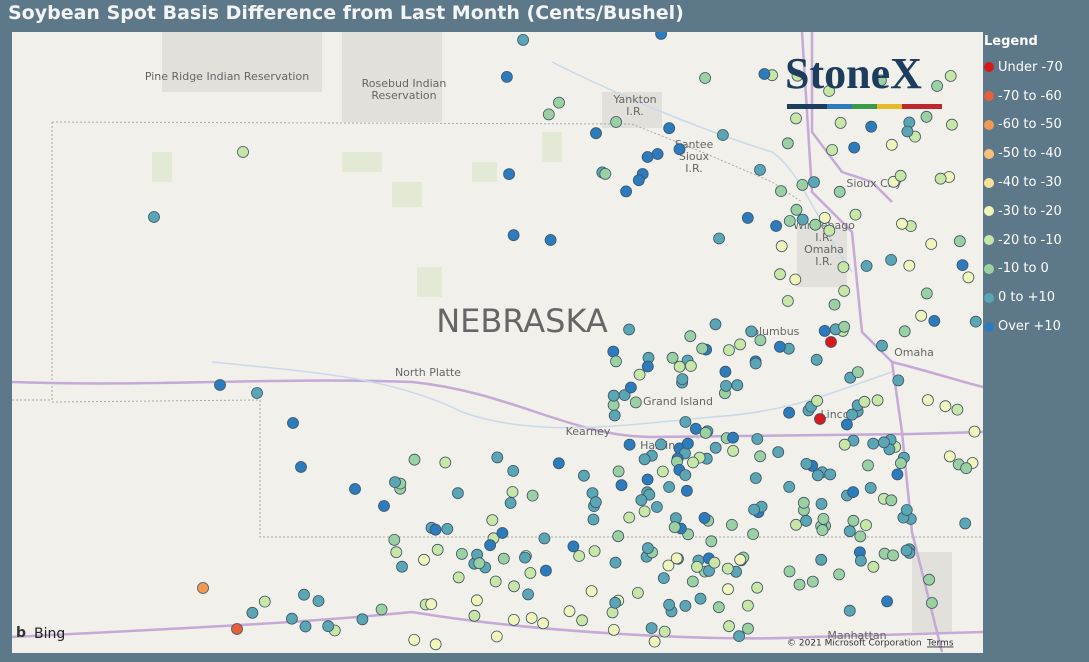  What do you see at coordinates (1036, 326) in the screenshot?
I see `legend-item: Over +10` at bounding box center [1036, 326].